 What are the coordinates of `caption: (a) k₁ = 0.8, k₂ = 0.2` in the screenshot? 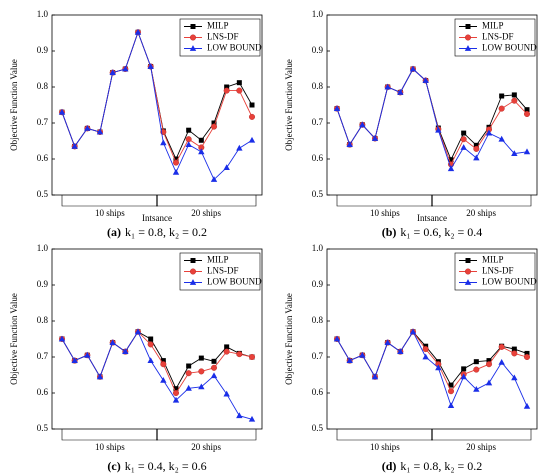 It's located at (157, 232).